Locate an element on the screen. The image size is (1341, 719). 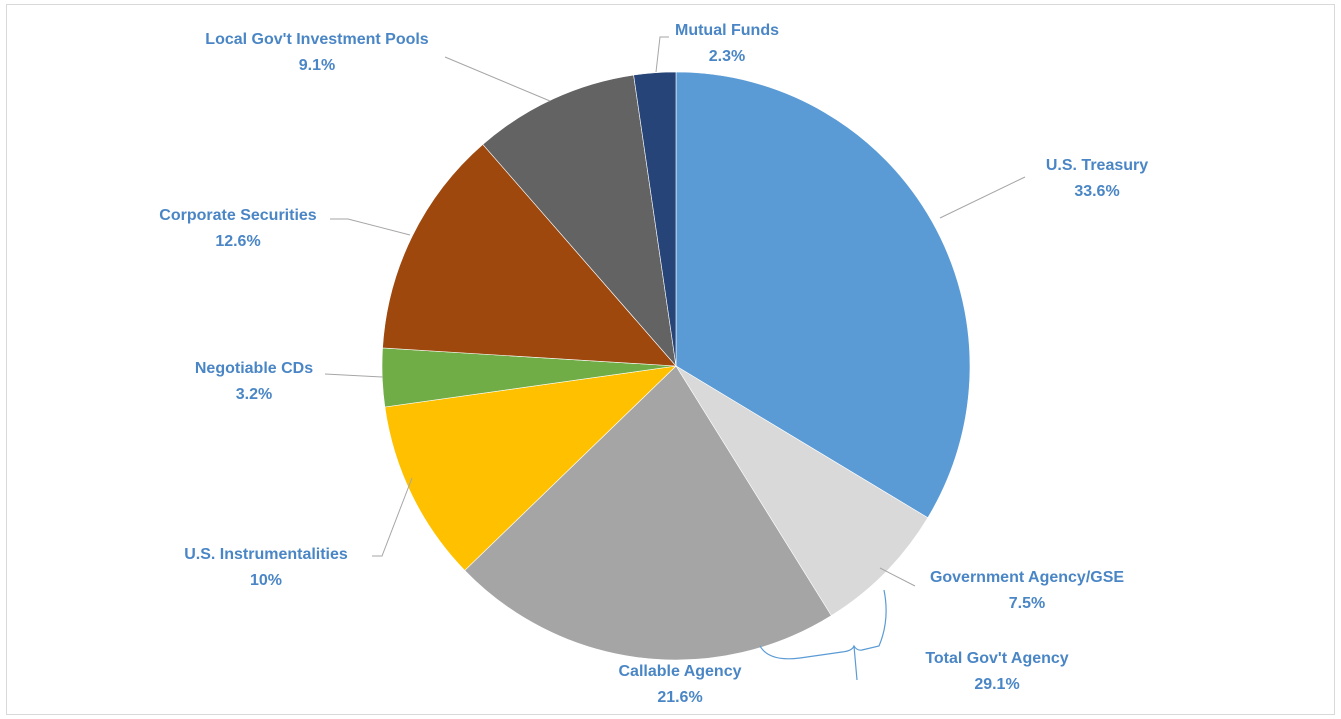
pie-slice-government-agency-gse is located at coordinates (802, 491).